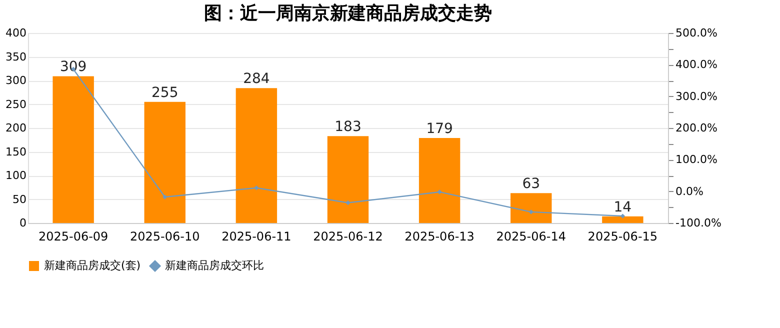 This screenshot has width=780, height=328. What do you see at coordinates (16, 57) in the screenshot?
I see `y-tick-label: 350` at bounding box center [16, 57].